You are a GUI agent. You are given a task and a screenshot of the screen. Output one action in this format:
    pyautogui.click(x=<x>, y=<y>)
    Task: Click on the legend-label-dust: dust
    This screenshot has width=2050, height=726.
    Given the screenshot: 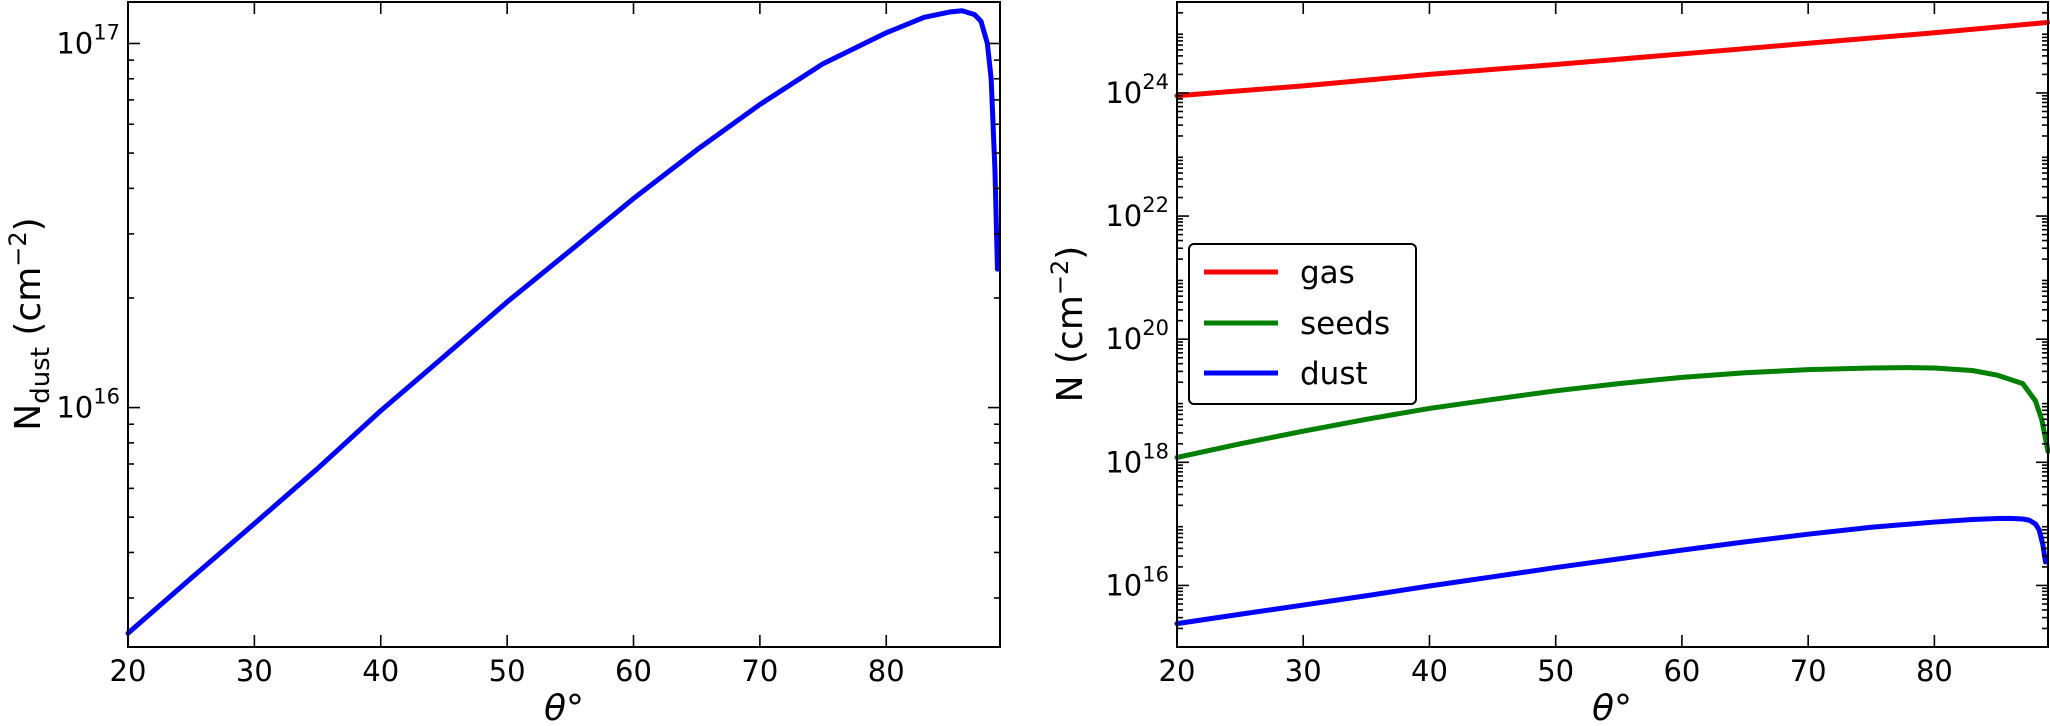 What is the action you would take?
    pyautogui.click(x=1334, y=374)
    